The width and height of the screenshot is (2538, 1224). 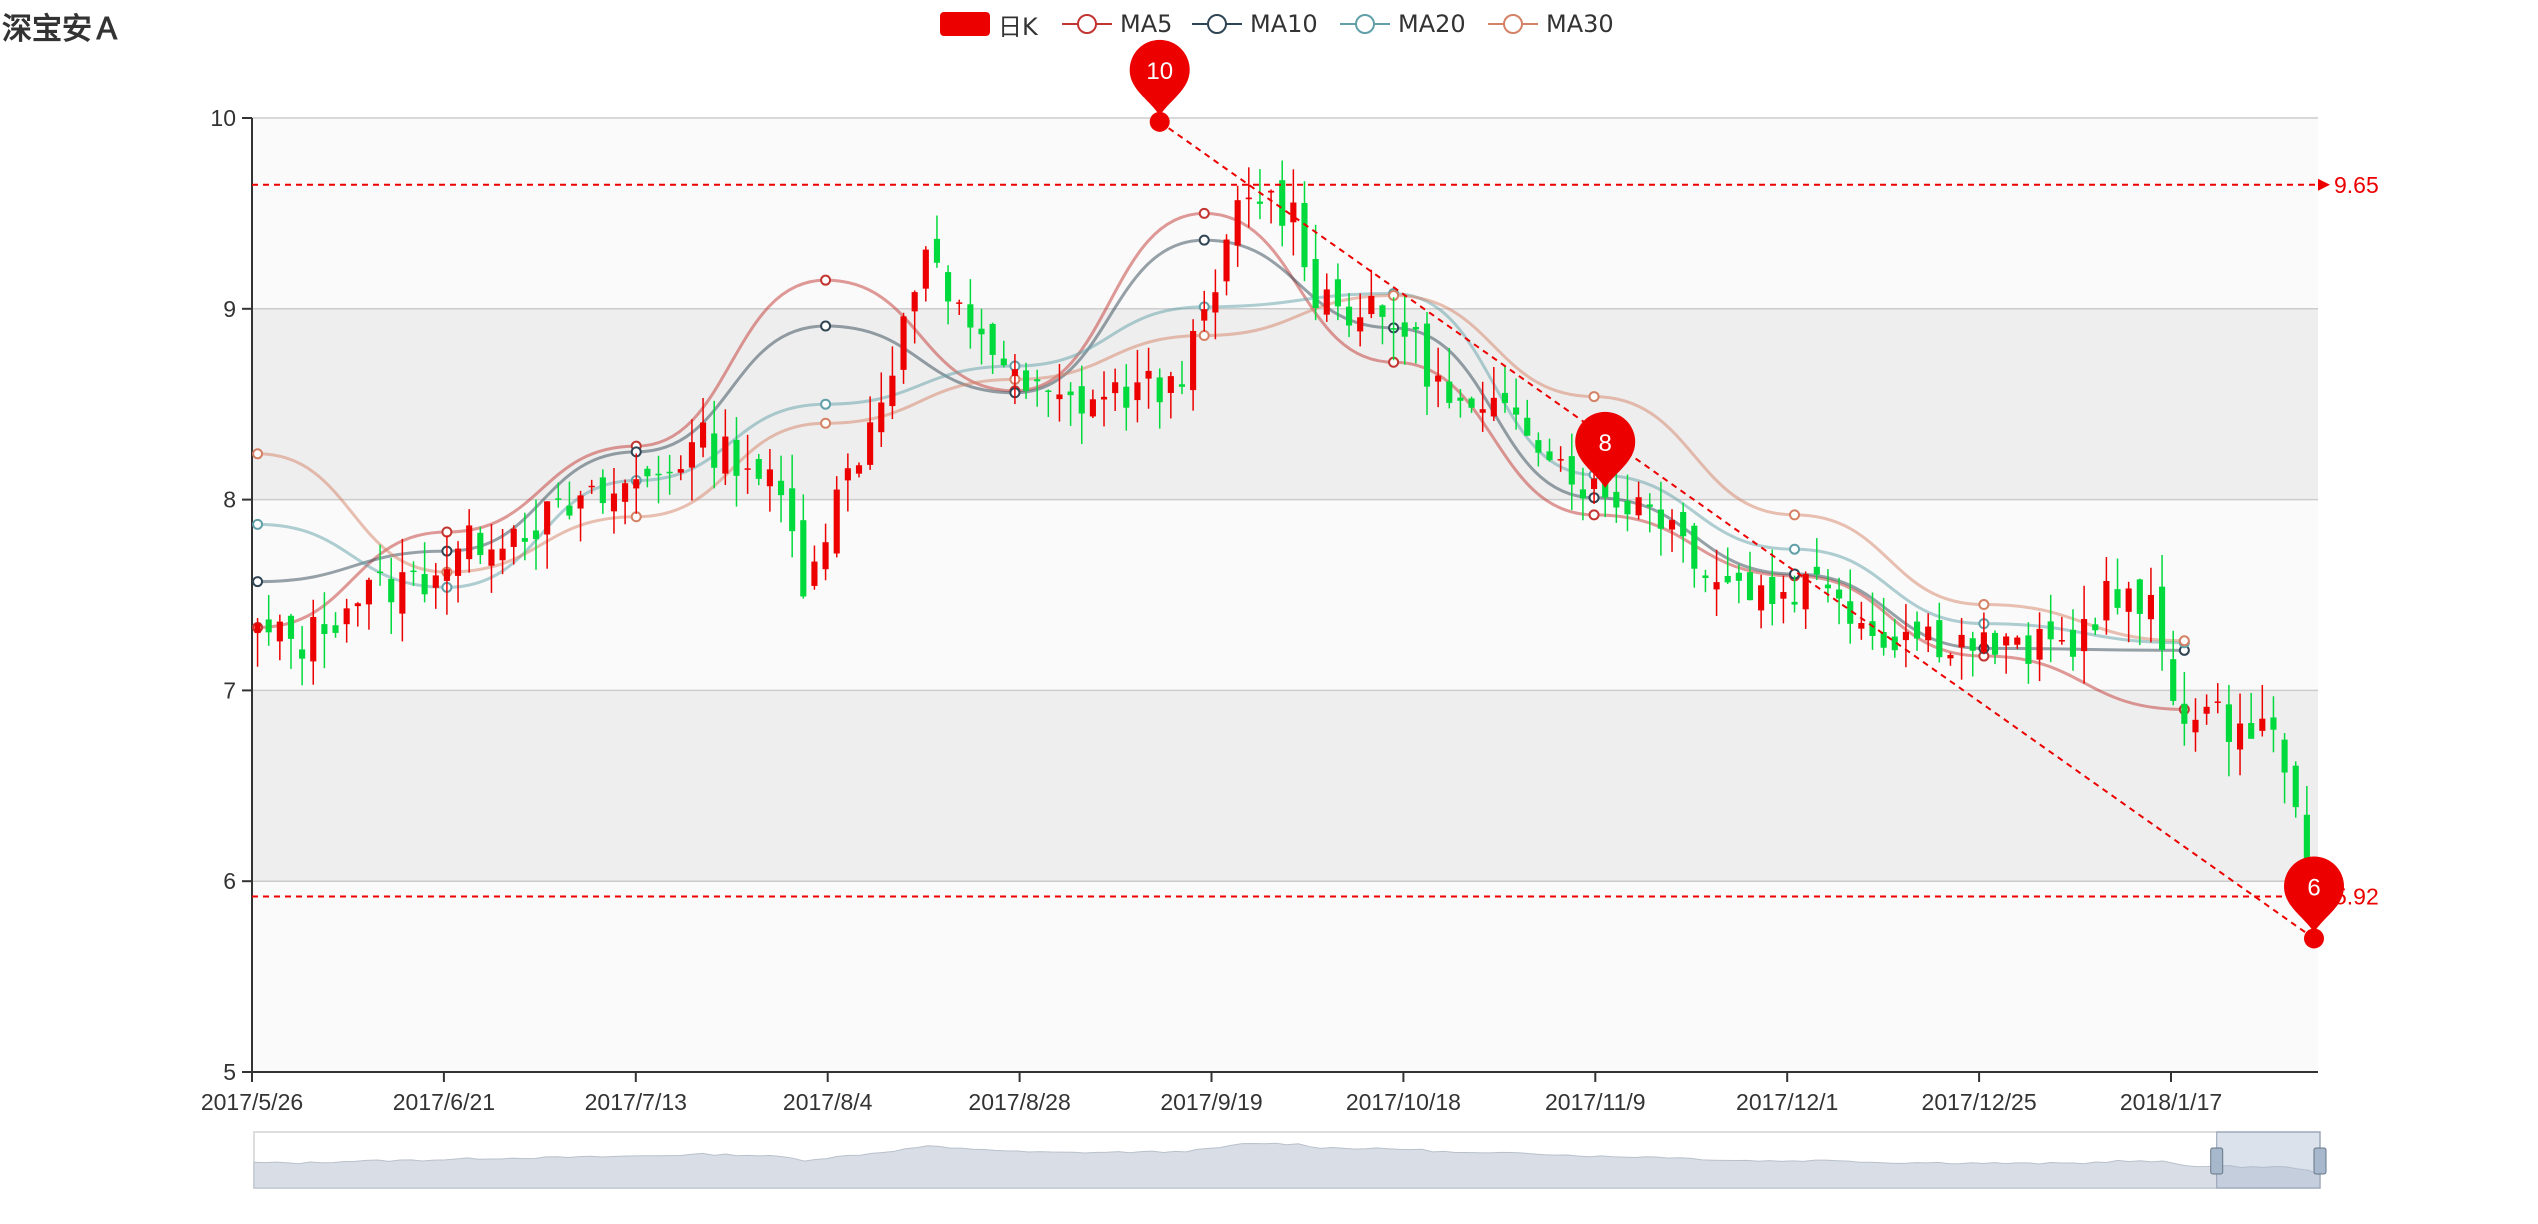 I want to click on y-tick-label: 7, so click(x=229, y=690).